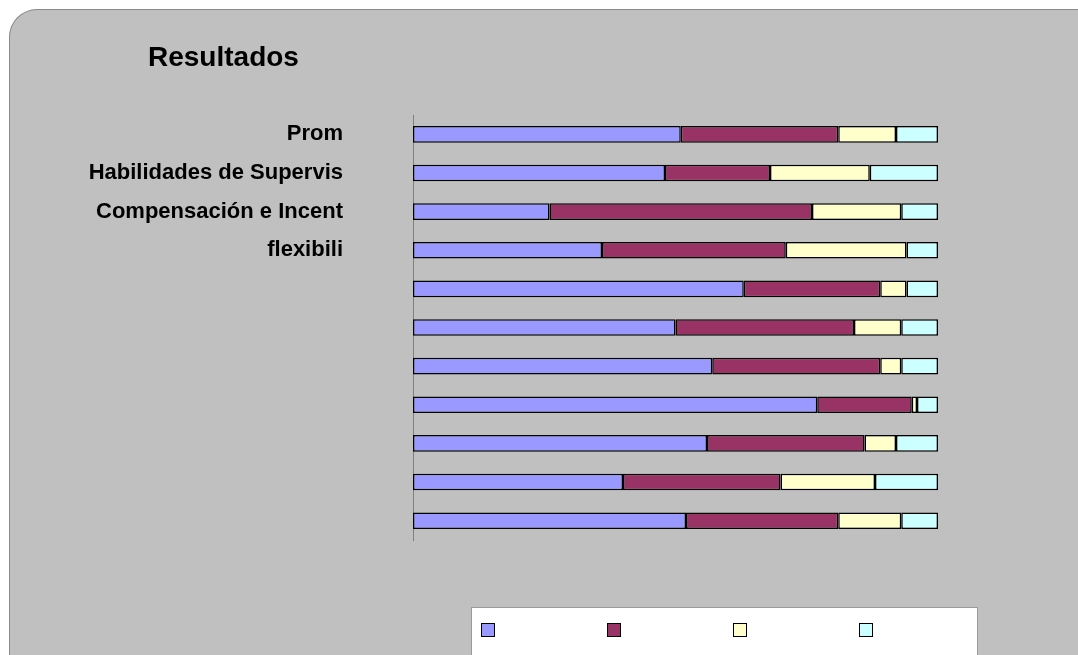 The image size is (1078, 655). What do you see at coordinates (305, 249) in the screenshot?
I see `y-tick-label: flexibili` at bounding box center [305, 249].